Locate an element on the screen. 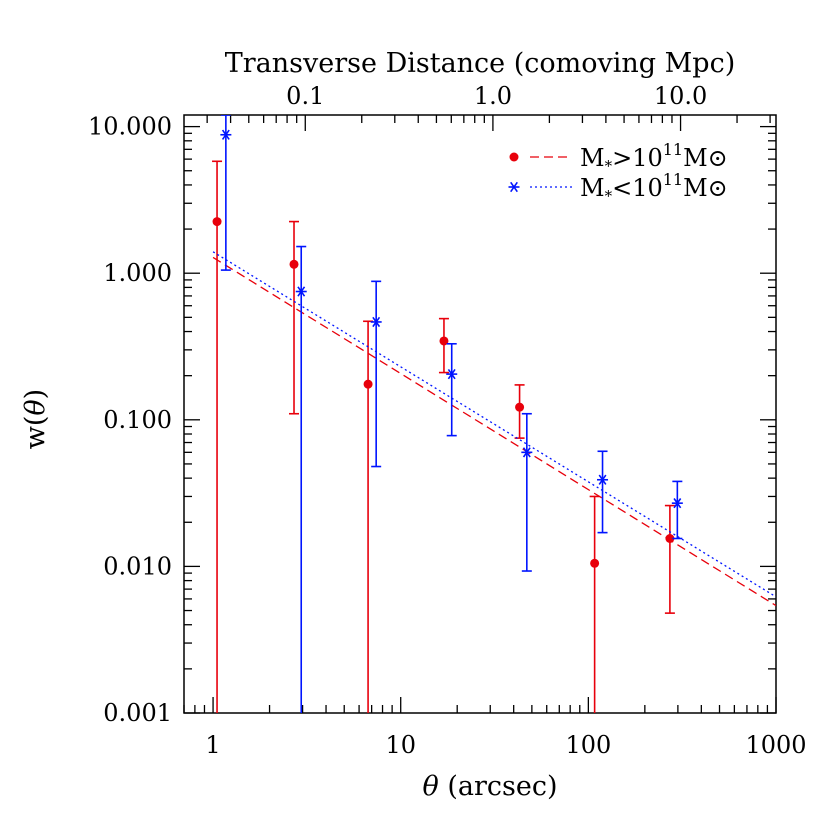 The width and height of the screenshot is (830, 830). y-tick-label: 10.000 is located at coordinates (130, 127).